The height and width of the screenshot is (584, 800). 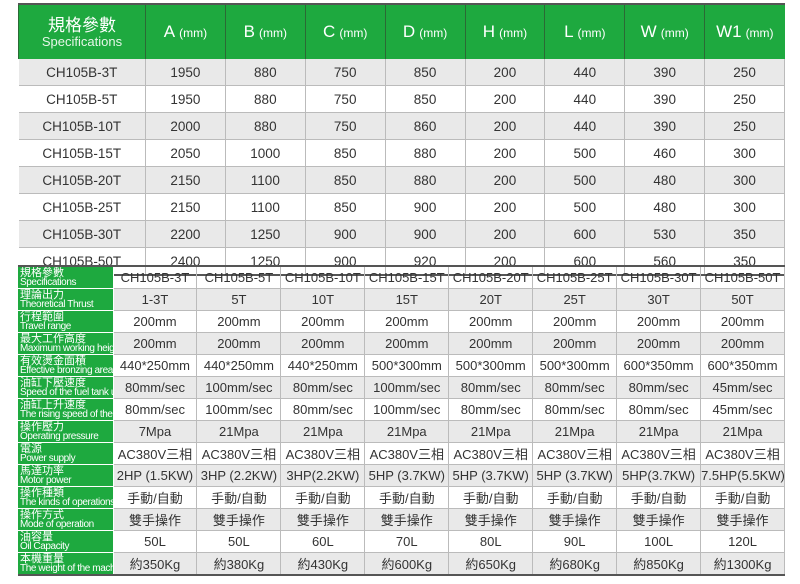 What do you see at coordinates (742, 564) in the screenshot?
I see `cell-value: 約1300Kg` at bounding box center [742, 564].